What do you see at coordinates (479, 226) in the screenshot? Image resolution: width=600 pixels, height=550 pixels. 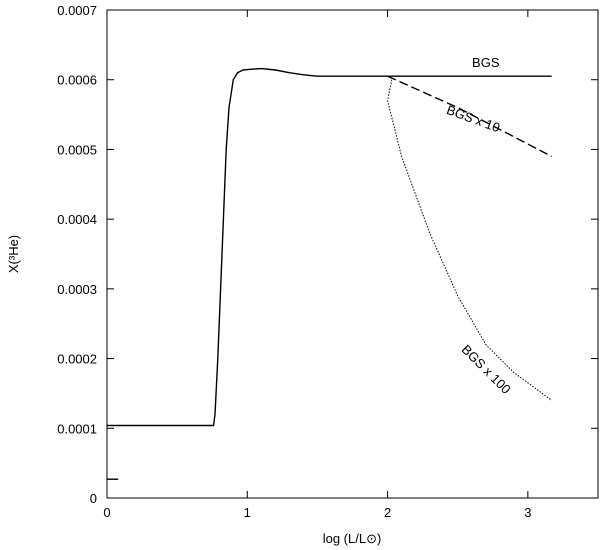 I see `annotations: BGS BGS x 10 BGS x 100` at bounding box center [479, 226].